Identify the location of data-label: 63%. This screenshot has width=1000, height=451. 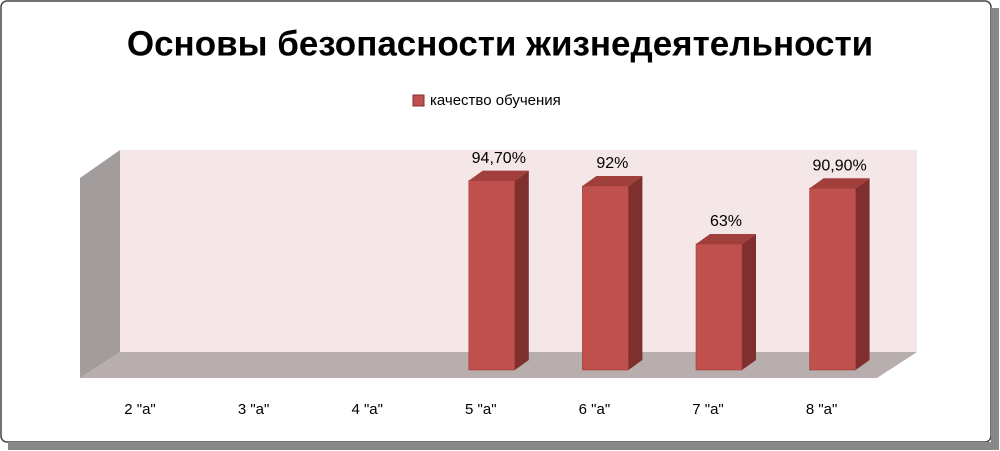
(726, 221).